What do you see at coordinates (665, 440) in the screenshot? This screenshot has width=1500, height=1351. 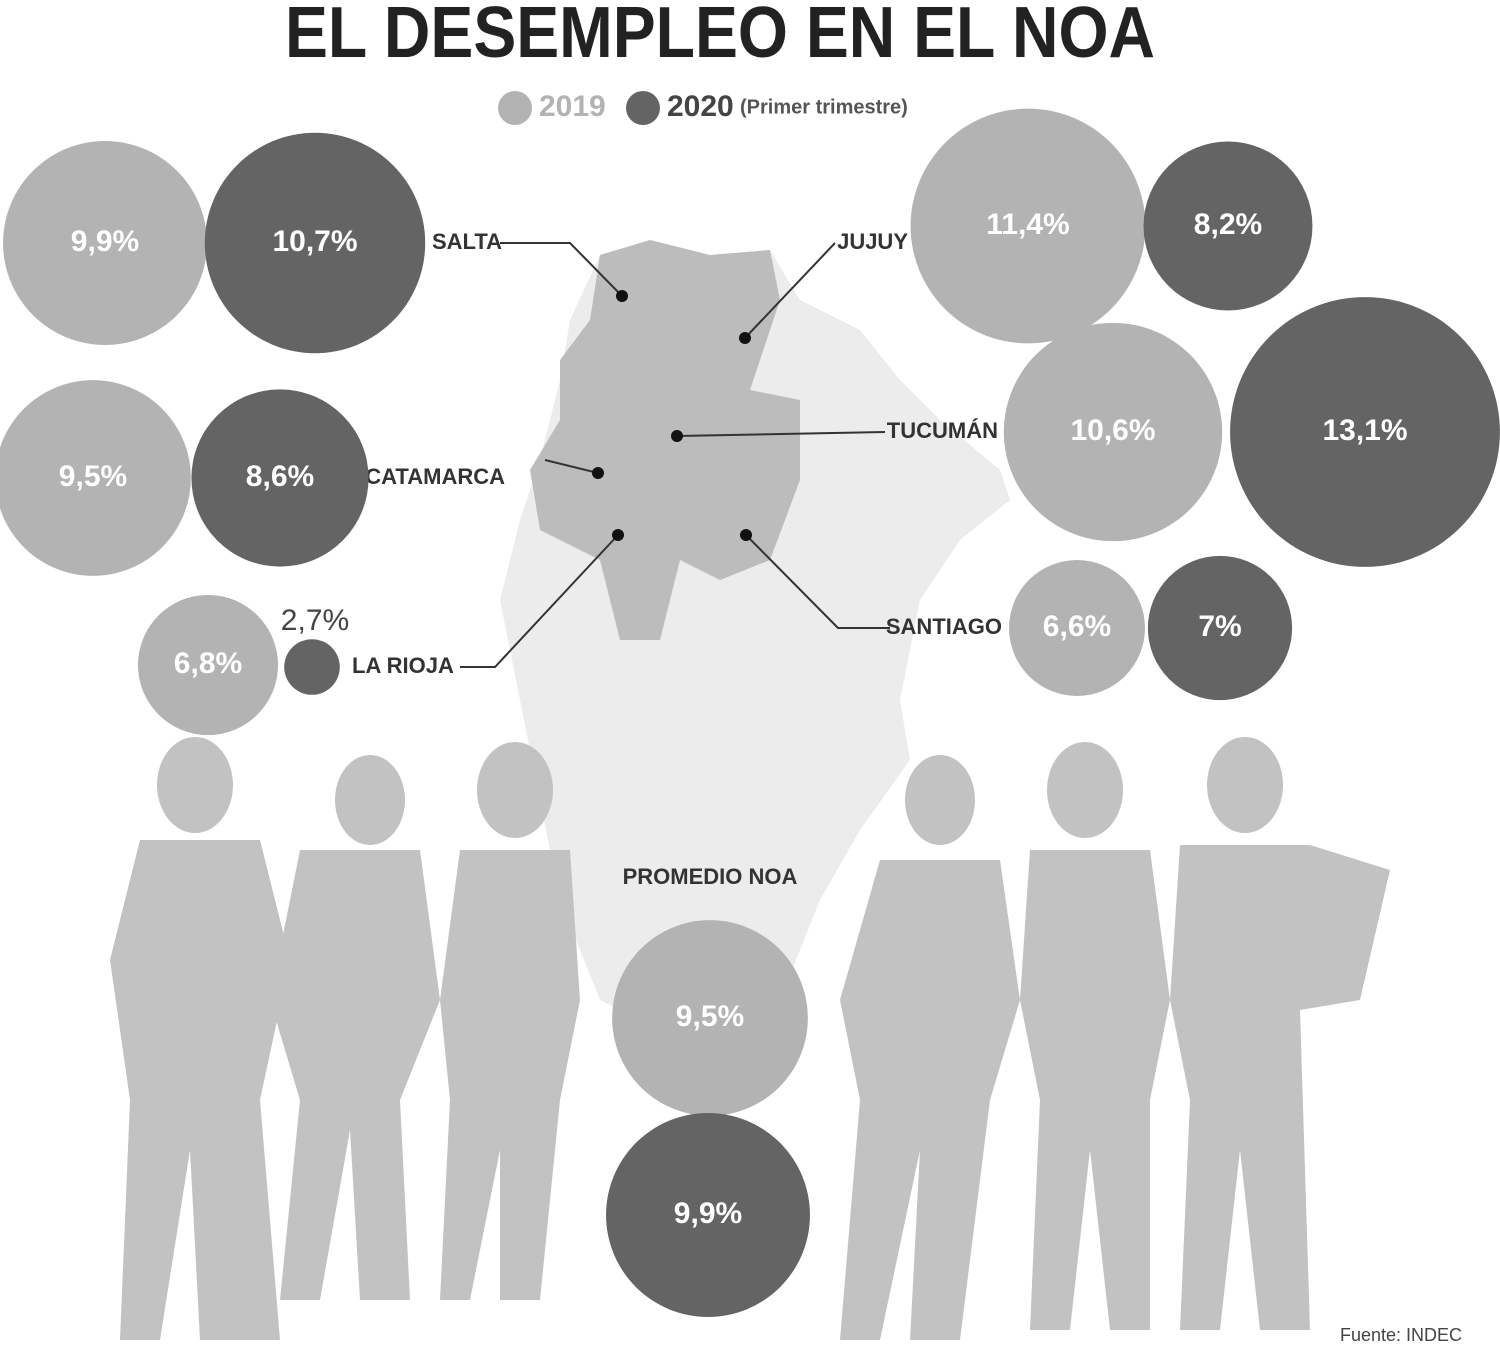 I see `map-provinces` at bounding box center [665, 440].